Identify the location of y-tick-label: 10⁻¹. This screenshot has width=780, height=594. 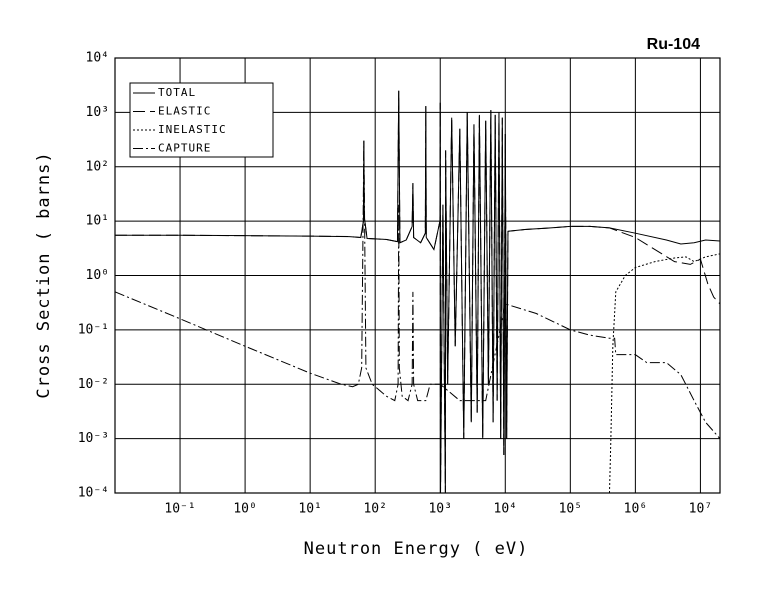
(93, 329).